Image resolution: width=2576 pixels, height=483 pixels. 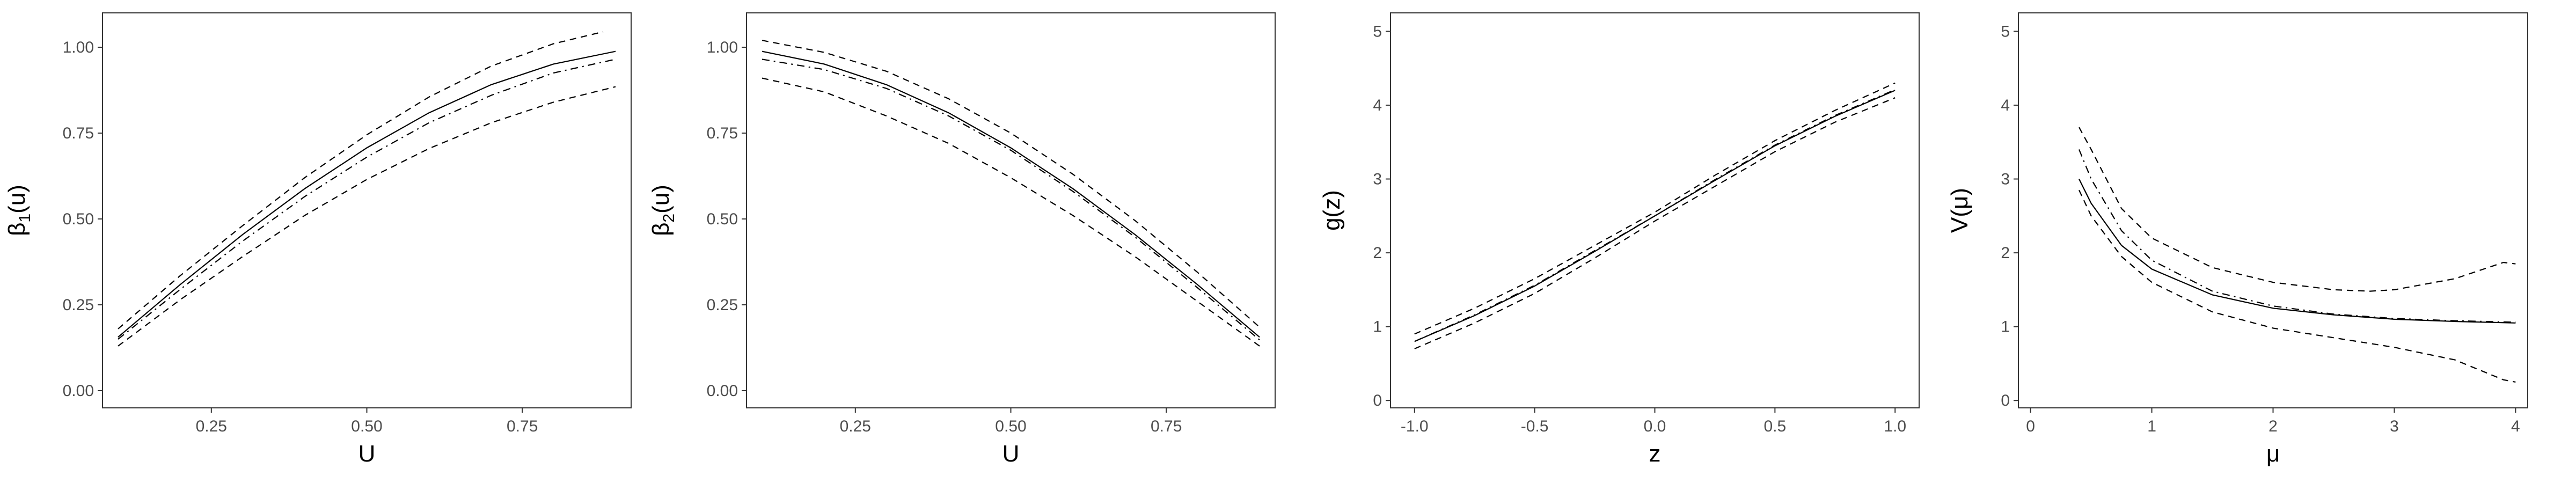 I want to click on y-axis-title-subscript: 2, so click(x=669, y=218).